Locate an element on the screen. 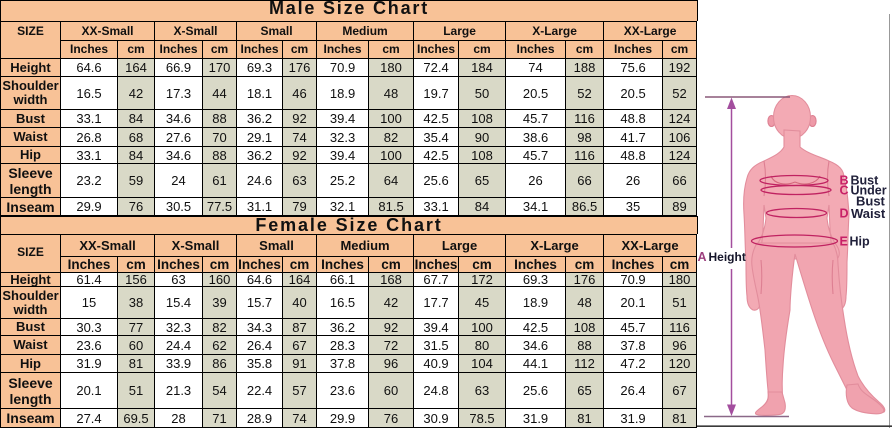 Image resolution: width=892 pixels, height=428 pixels. svg-text: Height is located at coordinates (727, 257).